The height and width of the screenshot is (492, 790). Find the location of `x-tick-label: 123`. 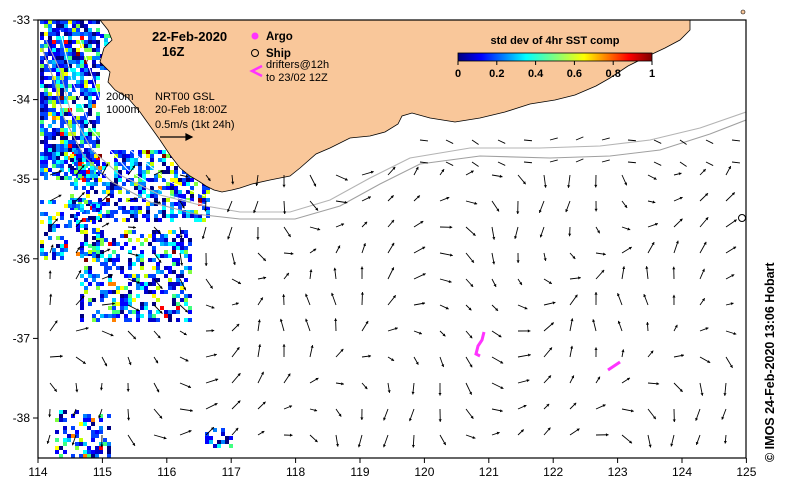

x-tick-label: 123 is located at coordinates (618, 472).